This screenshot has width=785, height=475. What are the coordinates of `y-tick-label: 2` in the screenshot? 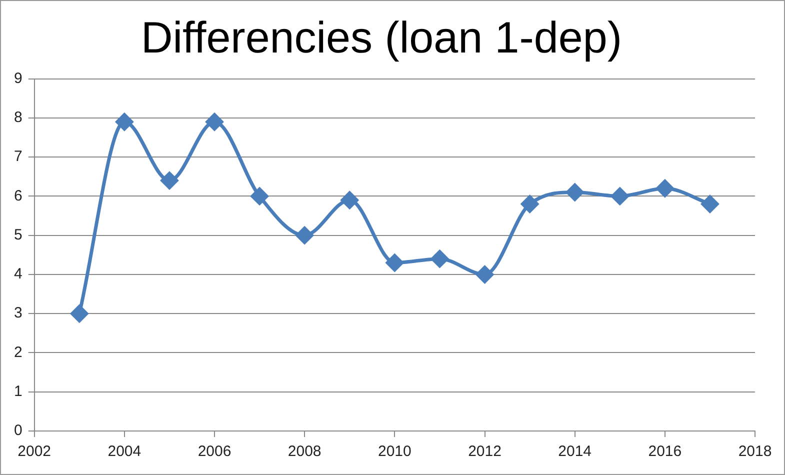 It's located at (18, 352).